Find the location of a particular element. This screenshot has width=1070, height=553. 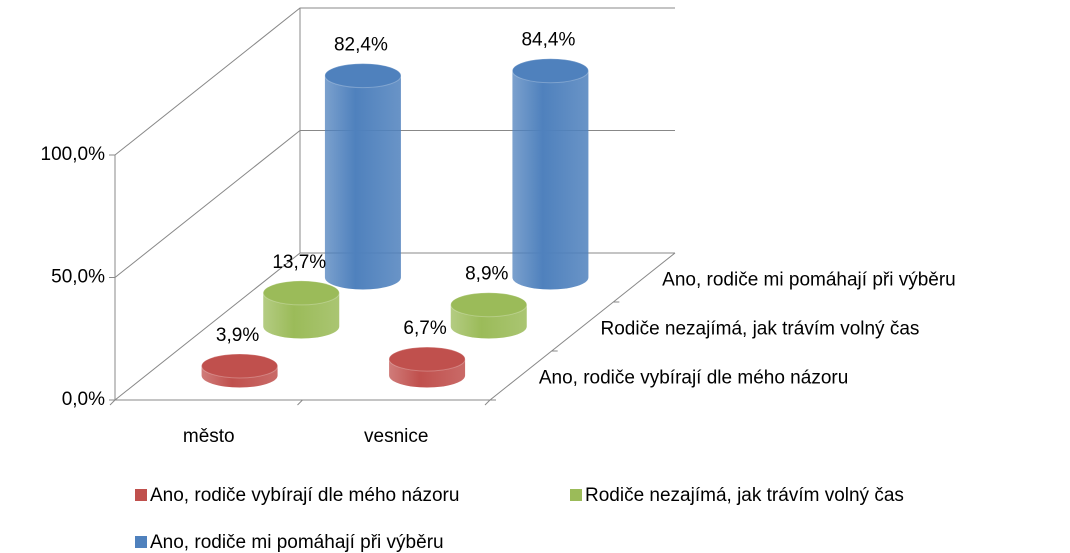

data-label: 8,9% is located at coordinates (486, 274).